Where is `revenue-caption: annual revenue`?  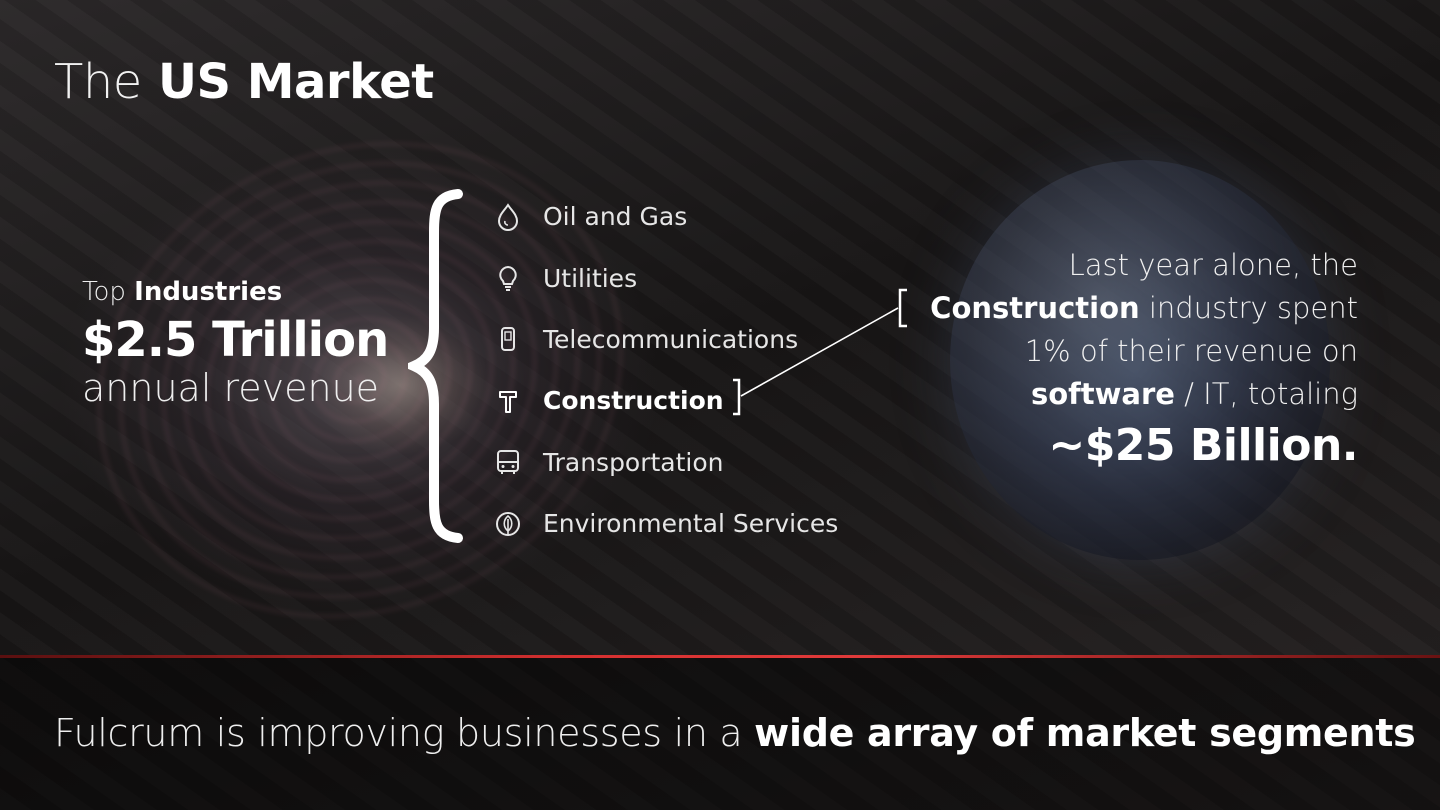
revenue-caption: annual revenue is located at coordinates (231, 388).